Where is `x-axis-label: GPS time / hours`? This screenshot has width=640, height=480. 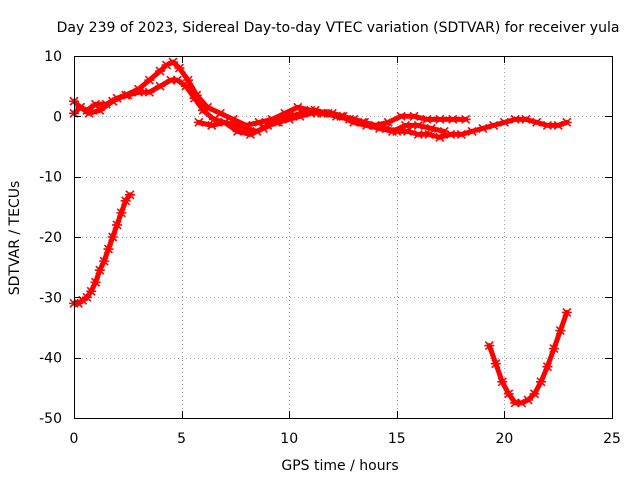 x-axis-label: GPS time / hours is located at coordinates (339, 466).